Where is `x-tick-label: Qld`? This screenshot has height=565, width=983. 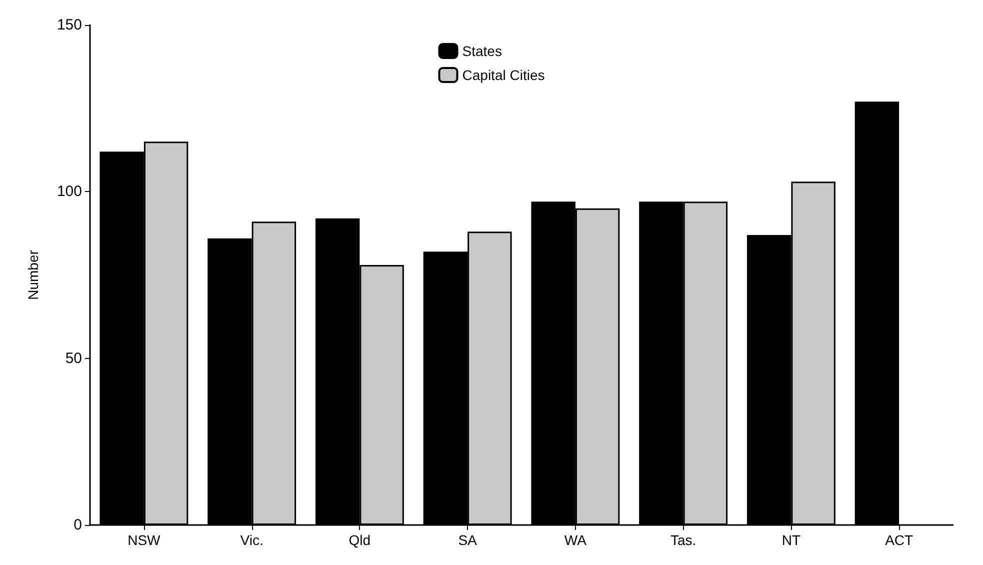 x-tick-label: Qld is located at coordinates (359, 540).